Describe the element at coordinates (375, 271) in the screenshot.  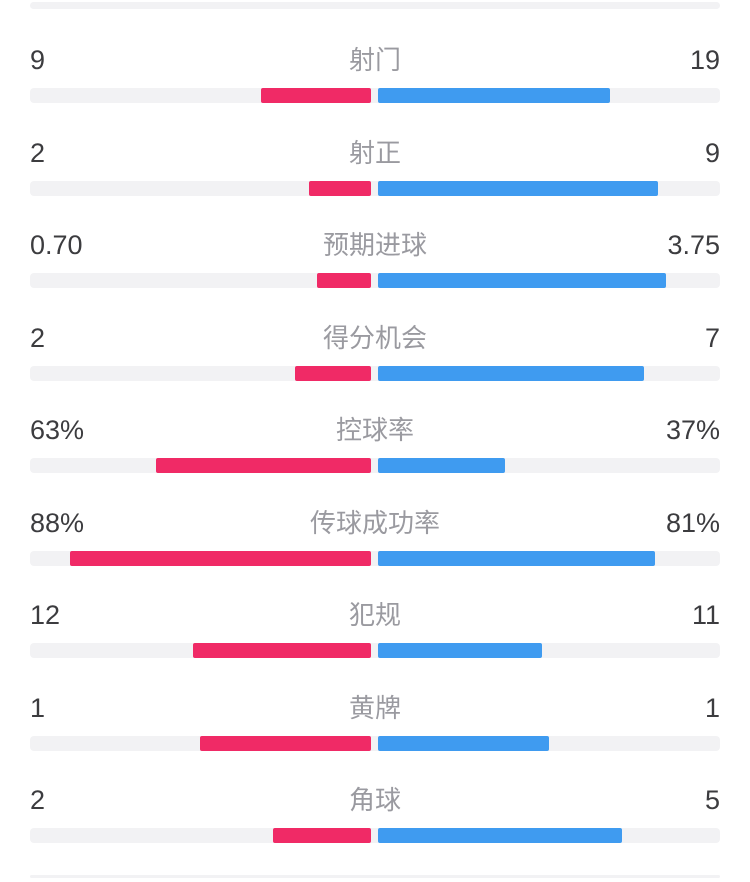
I see `stat-row: 0.70 预期进球 3.75` at that location.